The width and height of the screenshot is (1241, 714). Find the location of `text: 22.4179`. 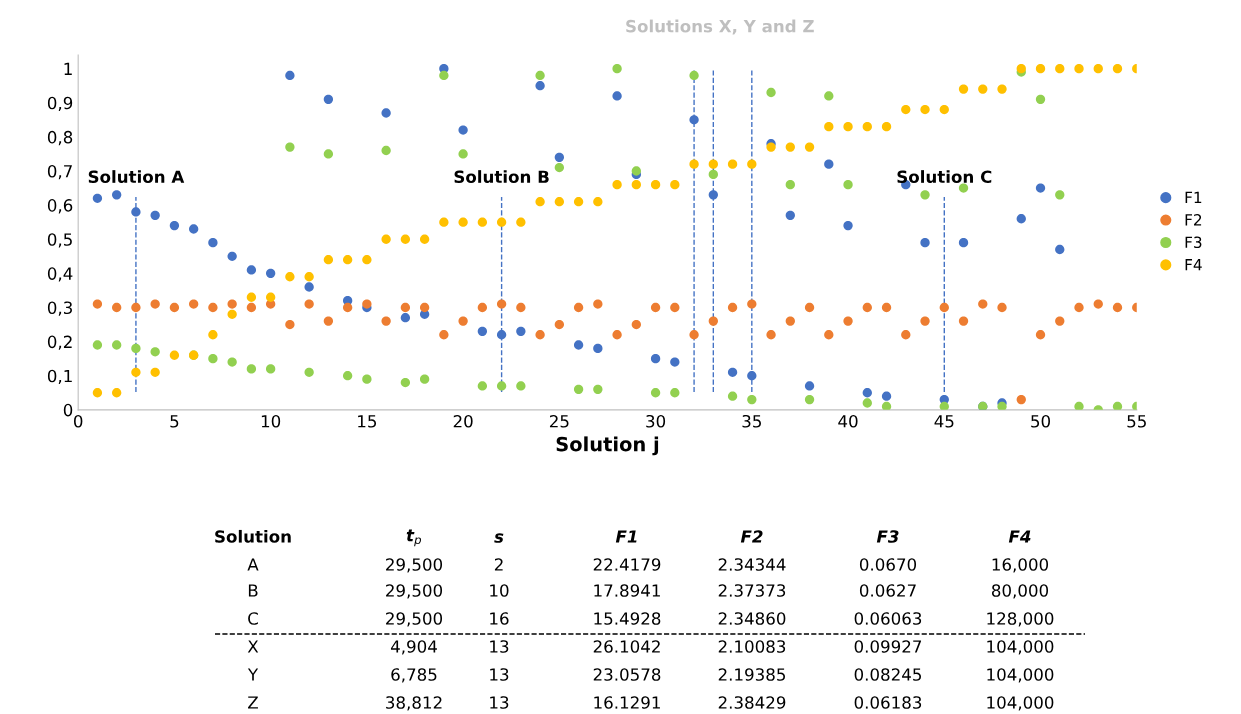

text: 22.4179 is located at coordinates (627, 564).